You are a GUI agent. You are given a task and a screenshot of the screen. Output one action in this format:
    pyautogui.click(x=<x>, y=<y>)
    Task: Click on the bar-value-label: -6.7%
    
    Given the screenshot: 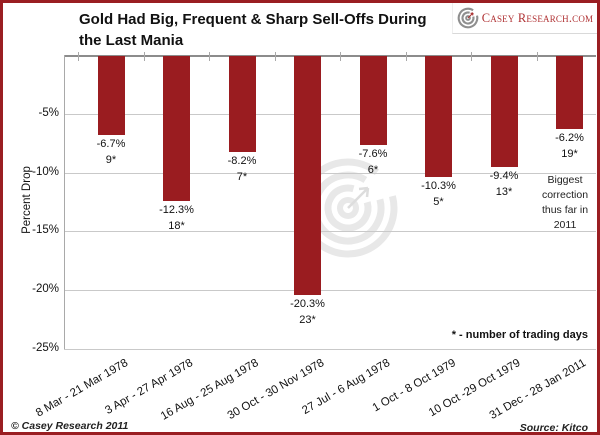 What is the action you would take?
    pyautogui.click(x=111, y=143)
    